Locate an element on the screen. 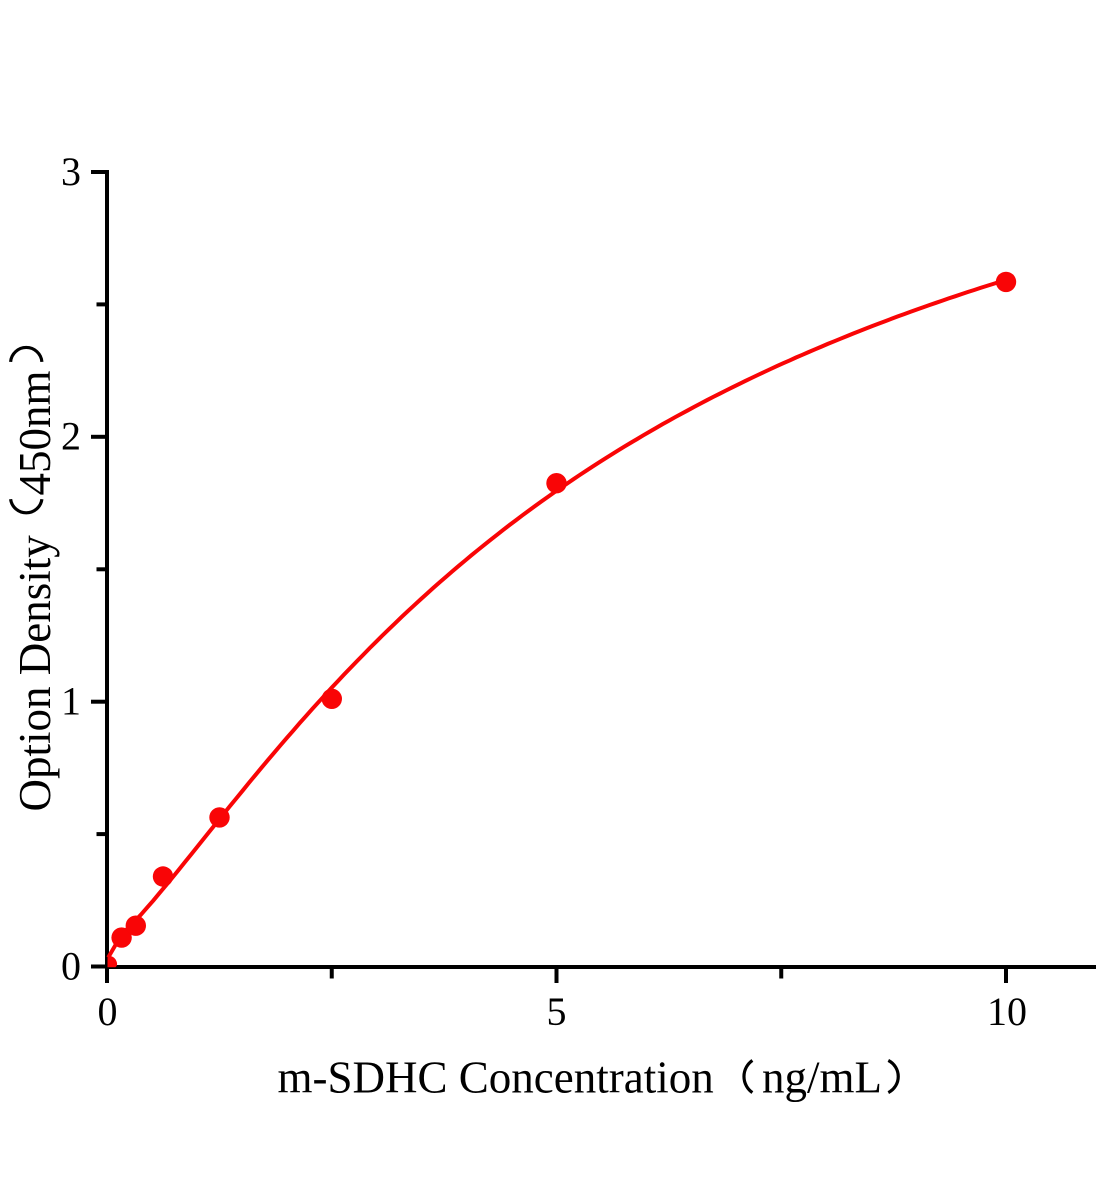  svg-text: 10 is located at coordinates (1007, 1011).